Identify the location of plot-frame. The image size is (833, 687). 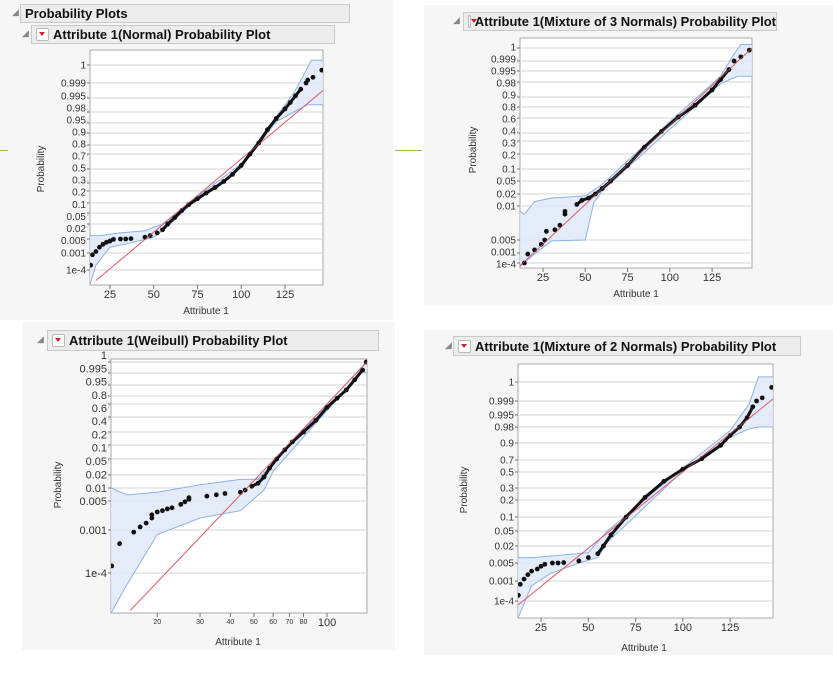
(645, 491).